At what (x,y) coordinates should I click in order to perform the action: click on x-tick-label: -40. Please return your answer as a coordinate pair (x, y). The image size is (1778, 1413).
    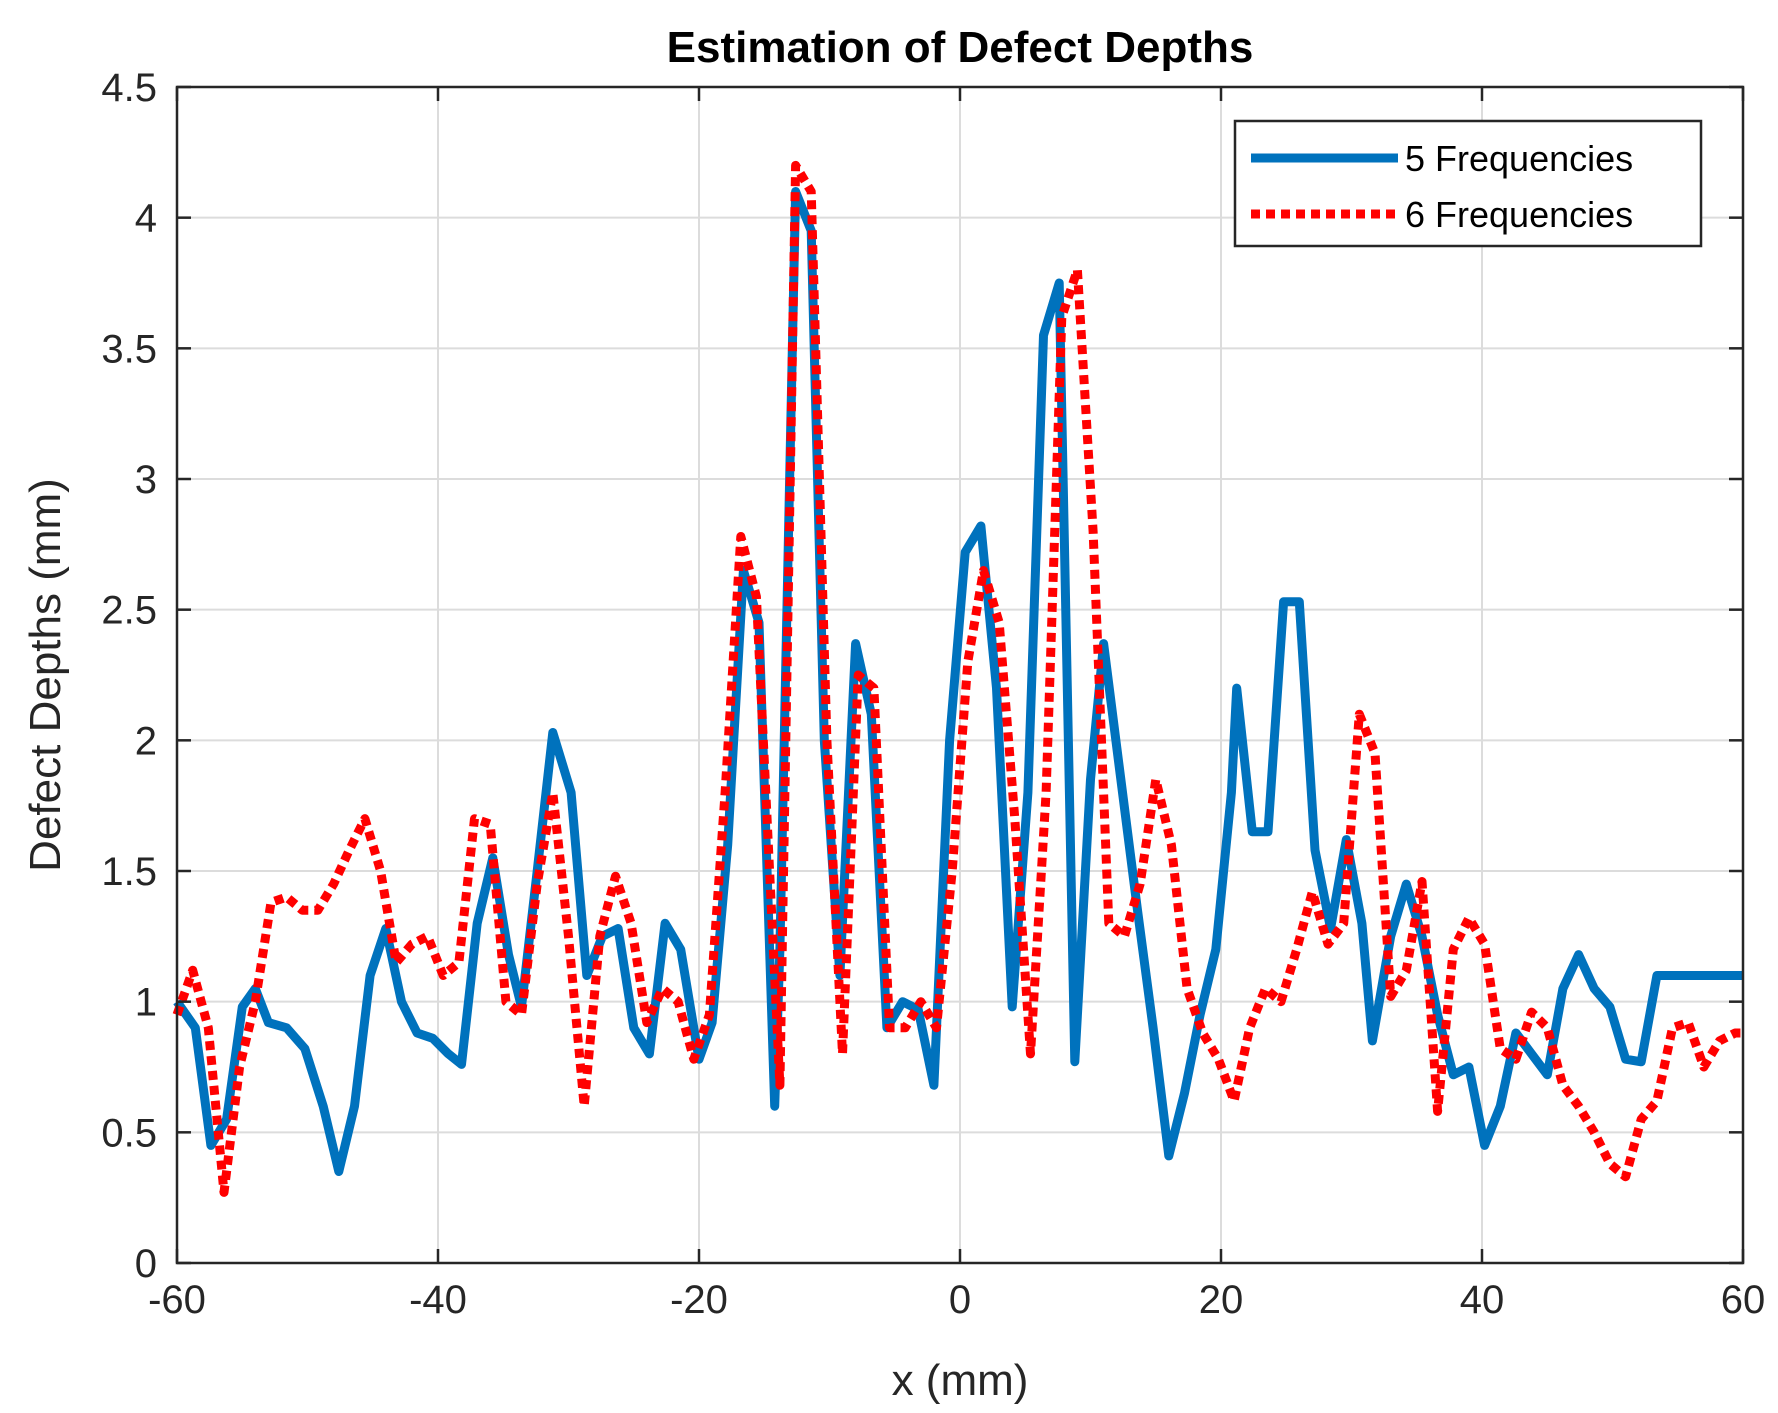
    Looking at the image, I should click on (438, 1300).